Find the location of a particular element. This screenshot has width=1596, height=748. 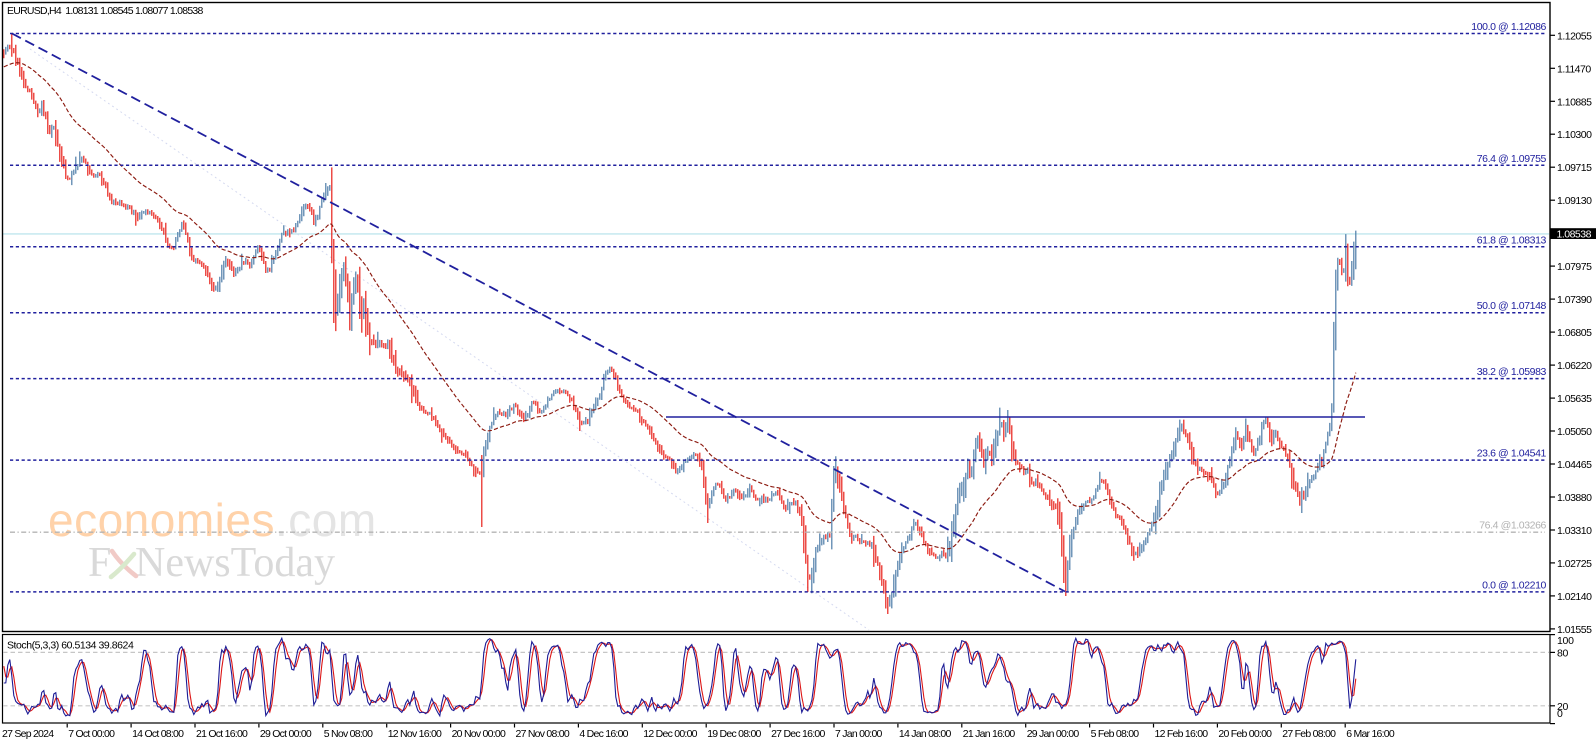

svg-text: 100.0 @ 1.12086 is located at coordinates (1508, 27).